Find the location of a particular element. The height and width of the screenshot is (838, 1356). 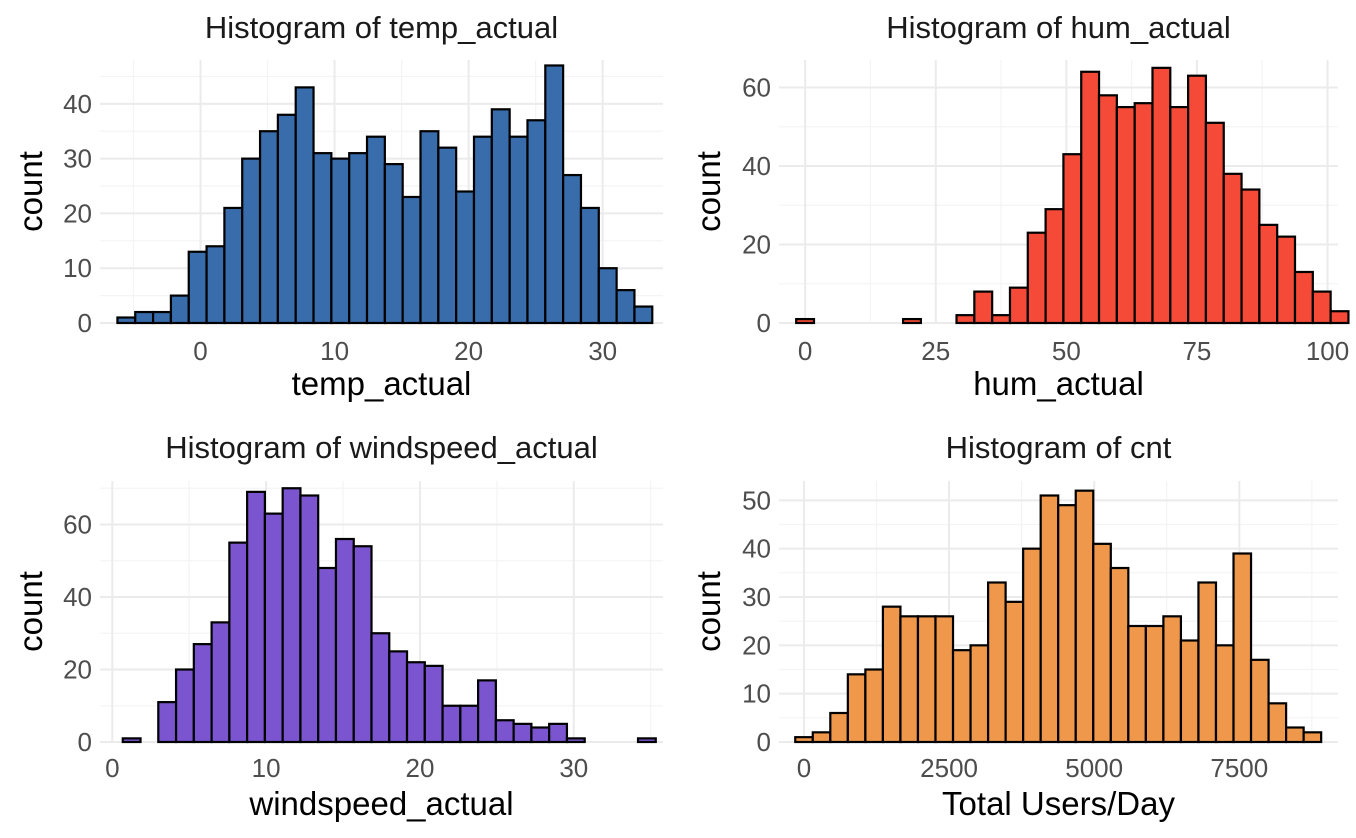

x-tick-label: 50 is located at coordinates (1066, 351).